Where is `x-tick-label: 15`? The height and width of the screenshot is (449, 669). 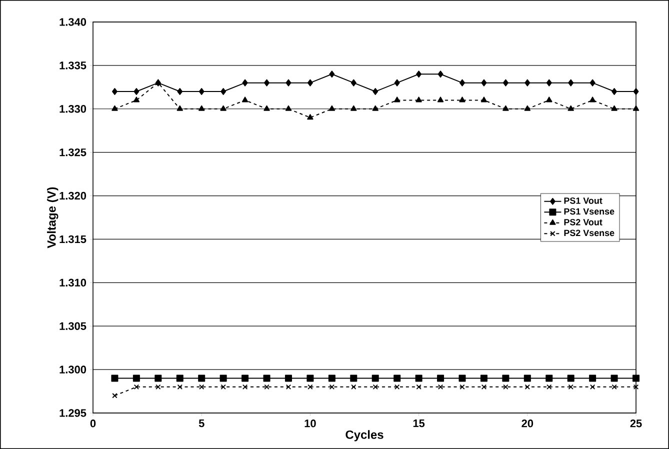
x-tick-label: 15 is located at coordinates (419, 424).